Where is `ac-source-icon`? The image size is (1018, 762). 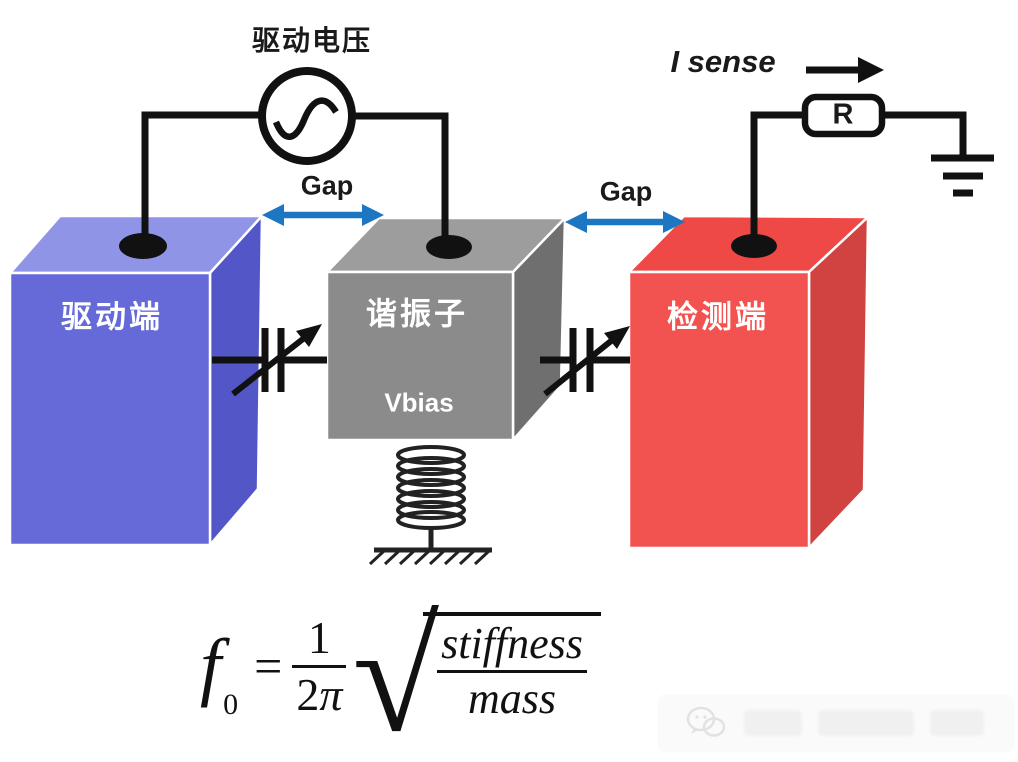
ac-source-icon is located at coordinates (307, 116).